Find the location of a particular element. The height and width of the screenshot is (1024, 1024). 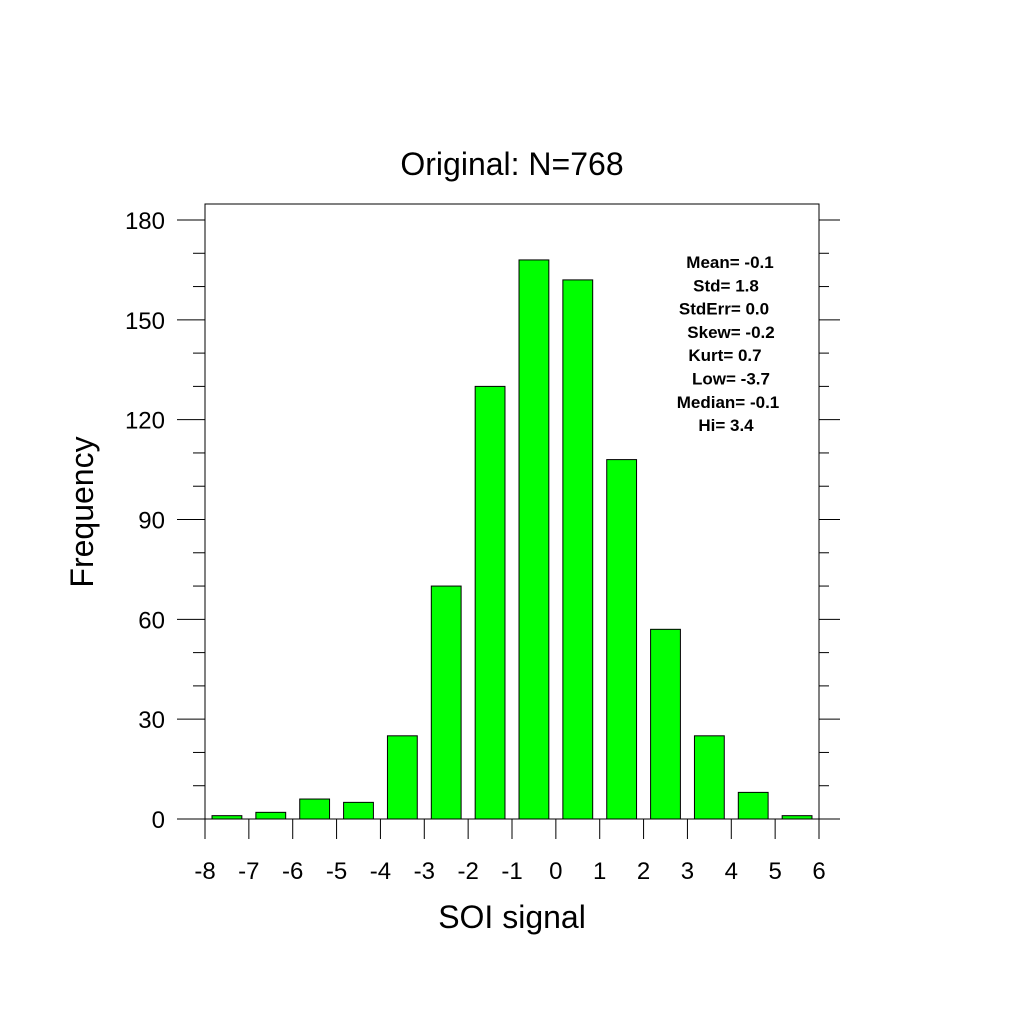

y-tick-label: 90 is located at coordinates (151, 521).